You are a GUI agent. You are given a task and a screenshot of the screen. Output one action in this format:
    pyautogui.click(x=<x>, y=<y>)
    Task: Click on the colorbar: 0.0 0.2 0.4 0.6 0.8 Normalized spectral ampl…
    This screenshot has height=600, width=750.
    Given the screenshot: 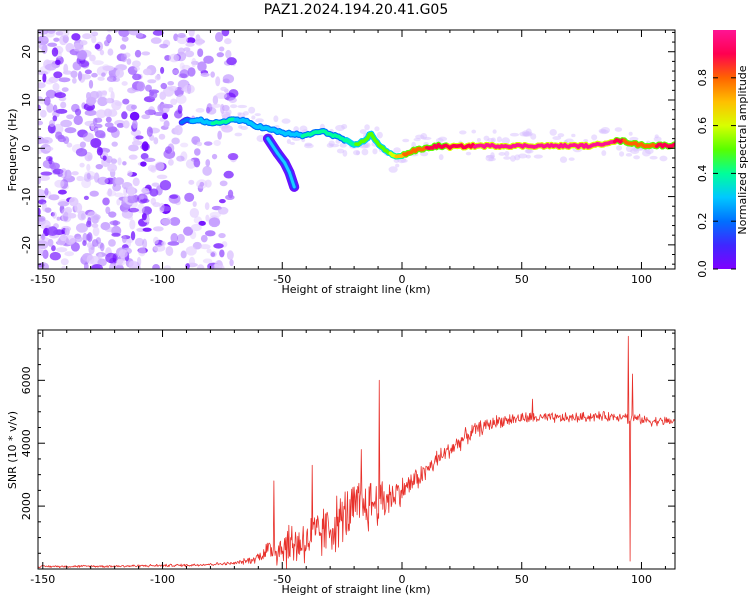 What is the action you would take?
    pyautogui.click(x=722, y=154)
    